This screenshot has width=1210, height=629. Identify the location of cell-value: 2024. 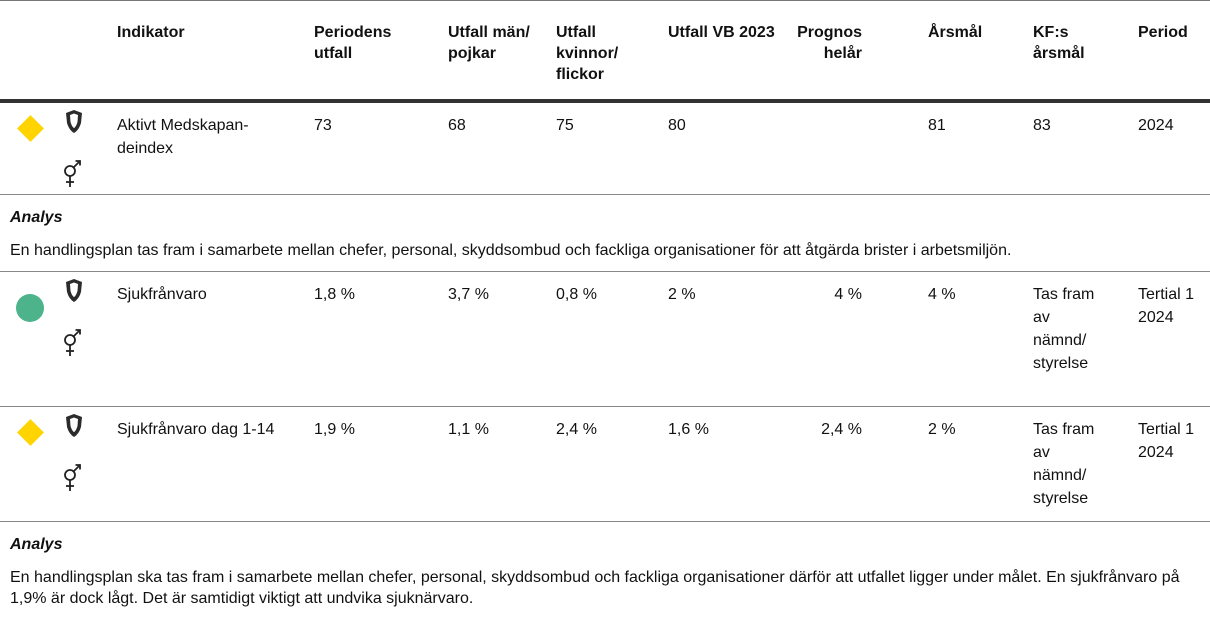
(1156, 125).